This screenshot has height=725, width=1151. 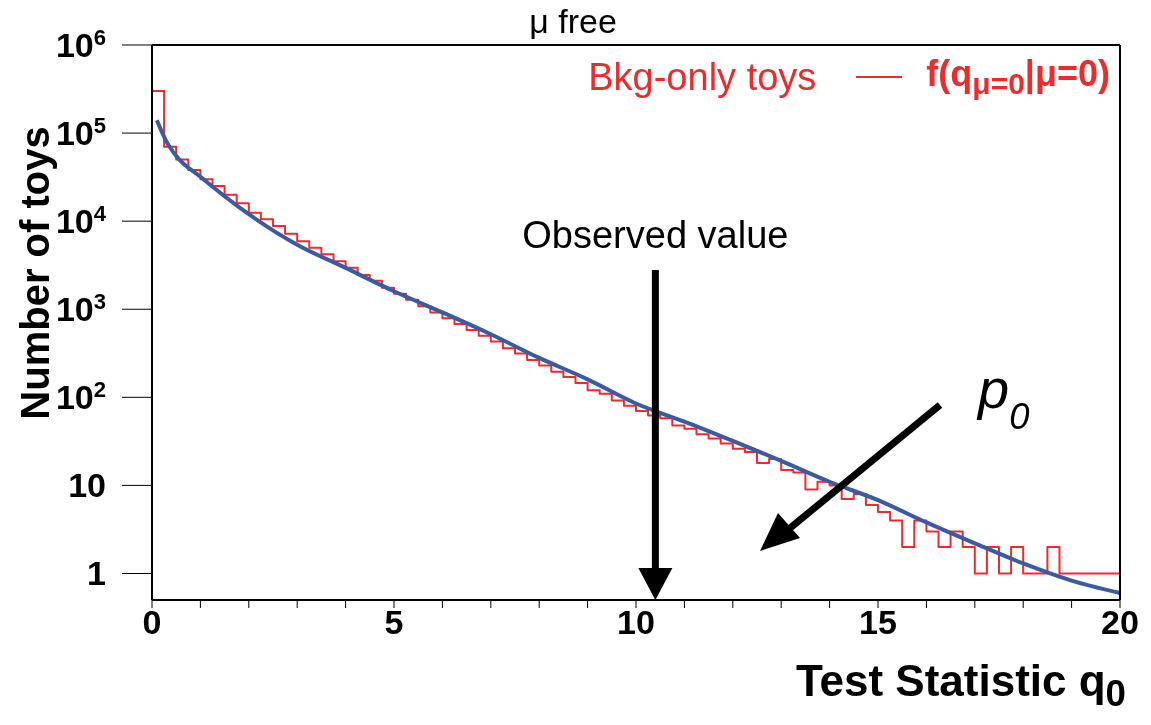 What do you see at coordinates (394, 622) in the screenshot?
I see `x-tick-label: 5` at bounding box center [394, 622].